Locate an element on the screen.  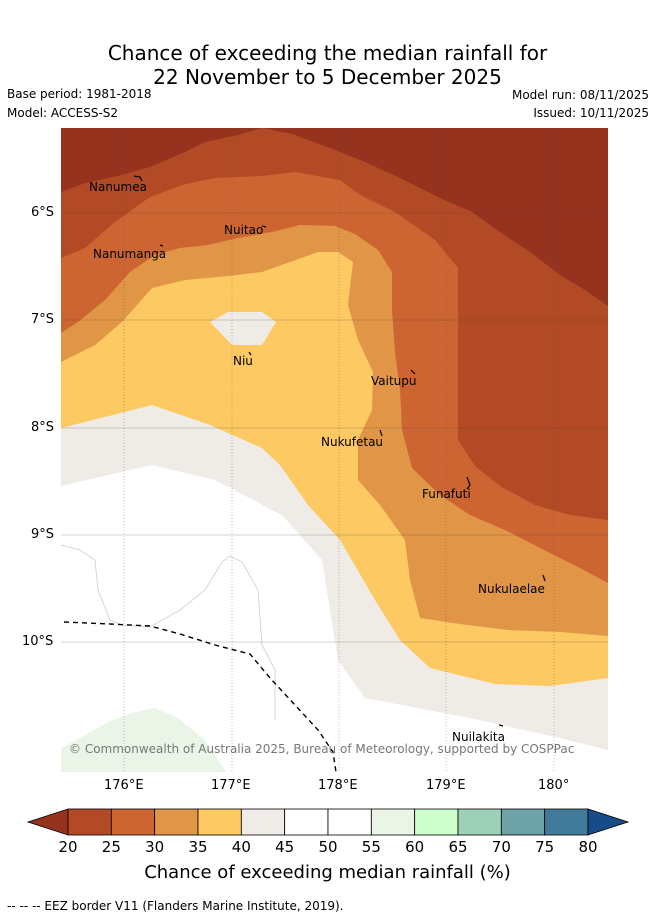
colorbar-tick-label: 40 is located at coordinates (241, 847).